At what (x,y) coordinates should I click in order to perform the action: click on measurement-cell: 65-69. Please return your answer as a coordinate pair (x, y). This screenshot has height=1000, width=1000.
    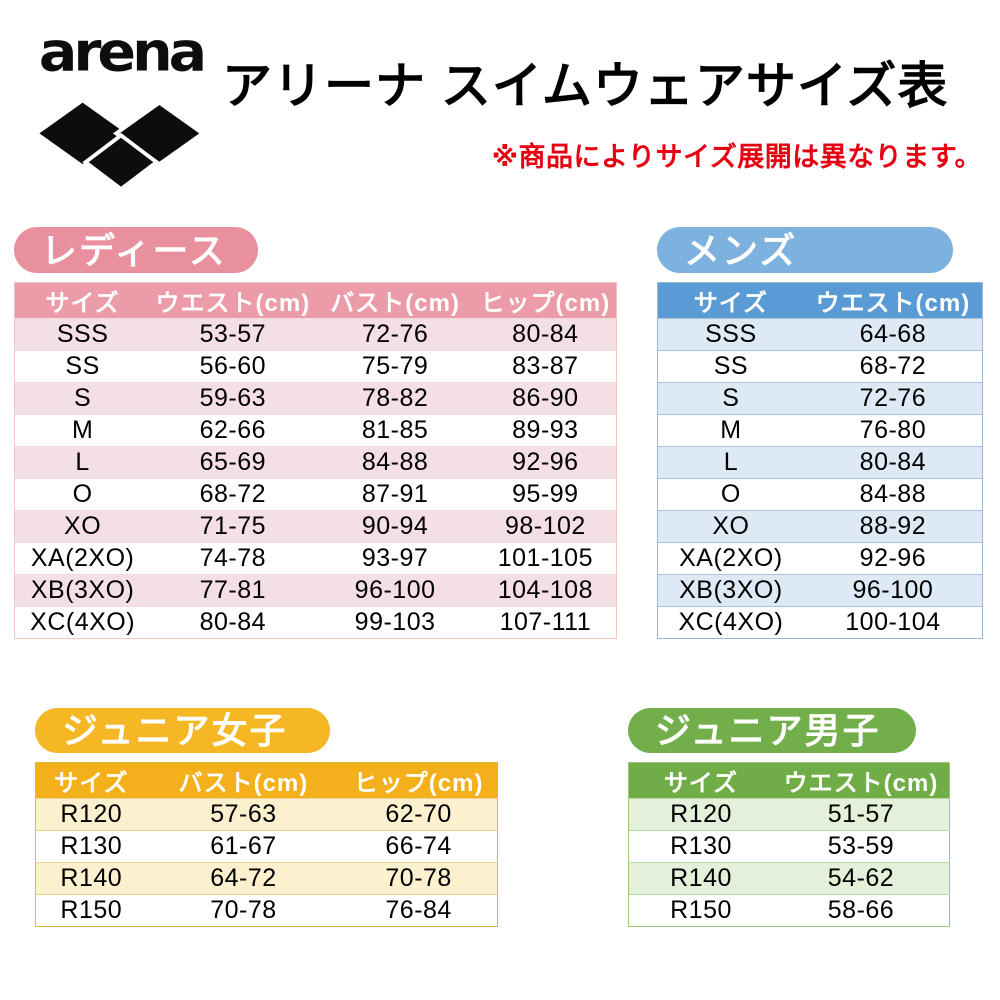
    Looking at the image, I should click on (233, 462).